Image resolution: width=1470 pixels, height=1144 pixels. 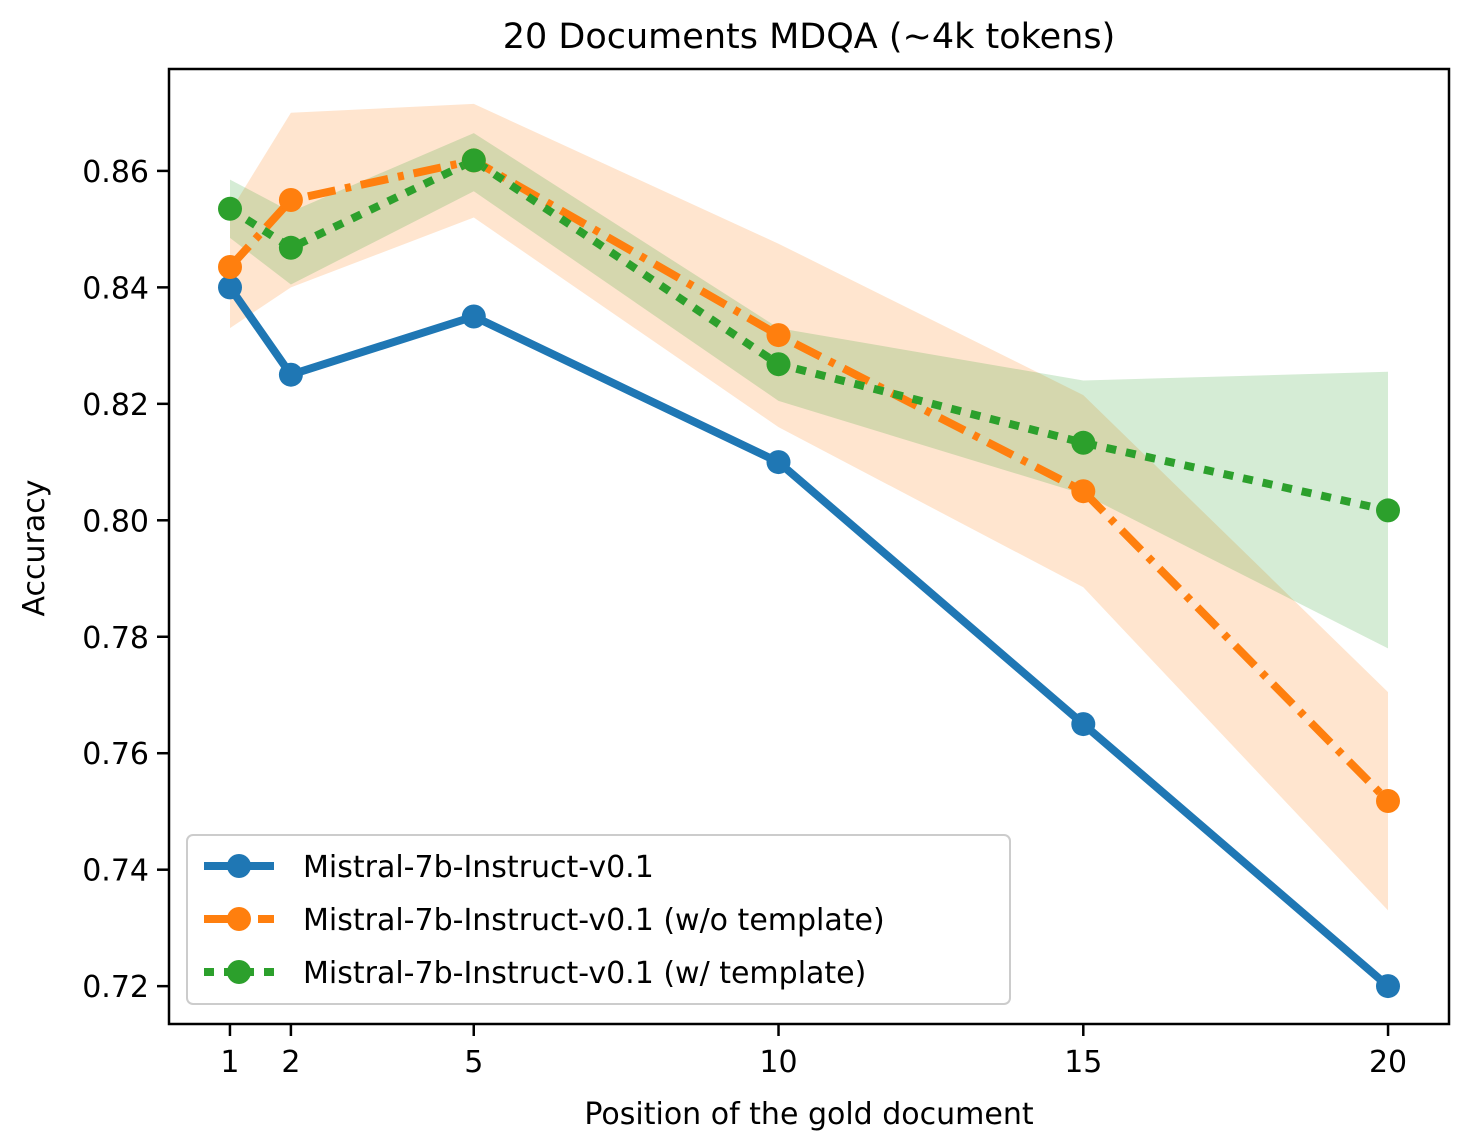 What do you see at coordinates (115, 987) in the screenshot?
I see `y-tick-label: 0.72` at bounding box center [115, 987].